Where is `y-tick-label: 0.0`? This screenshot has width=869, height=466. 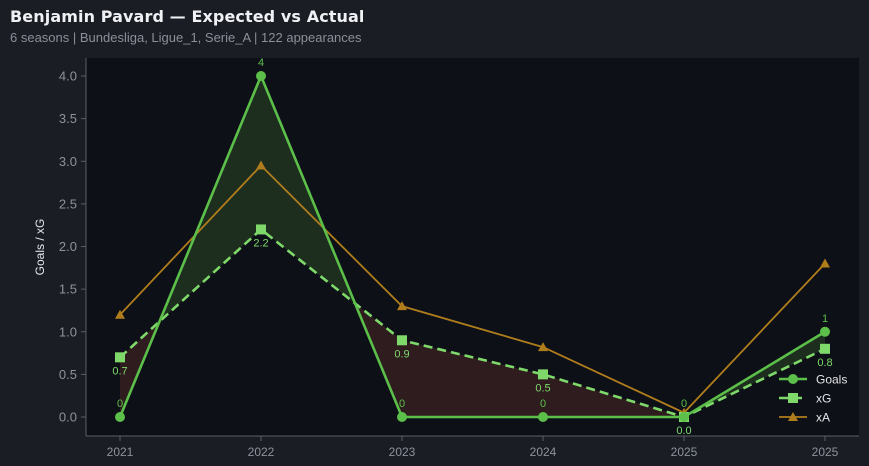 y-tick-label: 0.0 is located at coordinates (68, 417).